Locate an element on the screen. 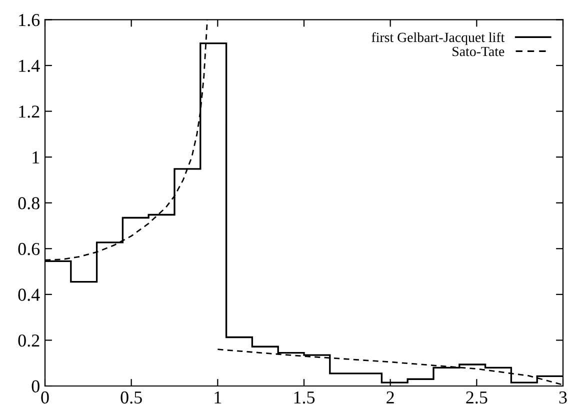  legend-label: first Gelbart-Jacquet lift is located at coordinates (438, 38).